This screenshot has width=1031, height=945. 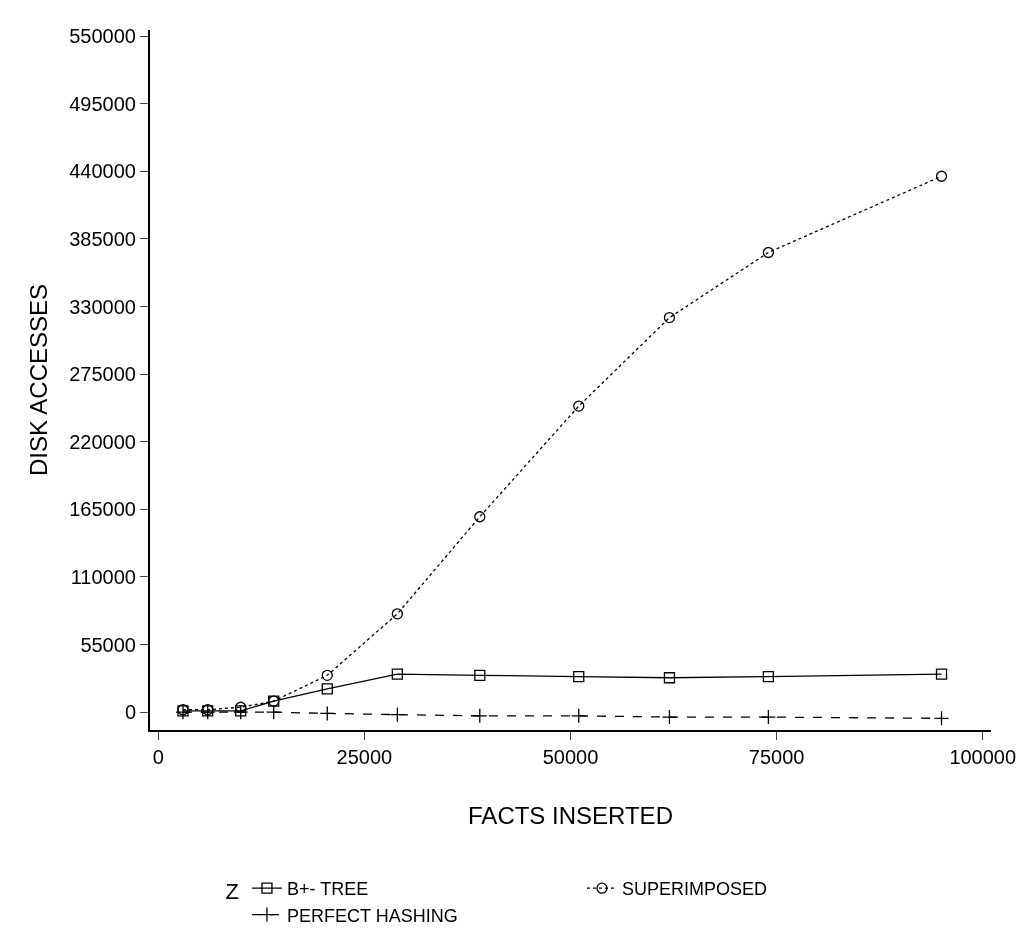 I want to click on y-tick-label: 550000, so click(x=102, y=36).